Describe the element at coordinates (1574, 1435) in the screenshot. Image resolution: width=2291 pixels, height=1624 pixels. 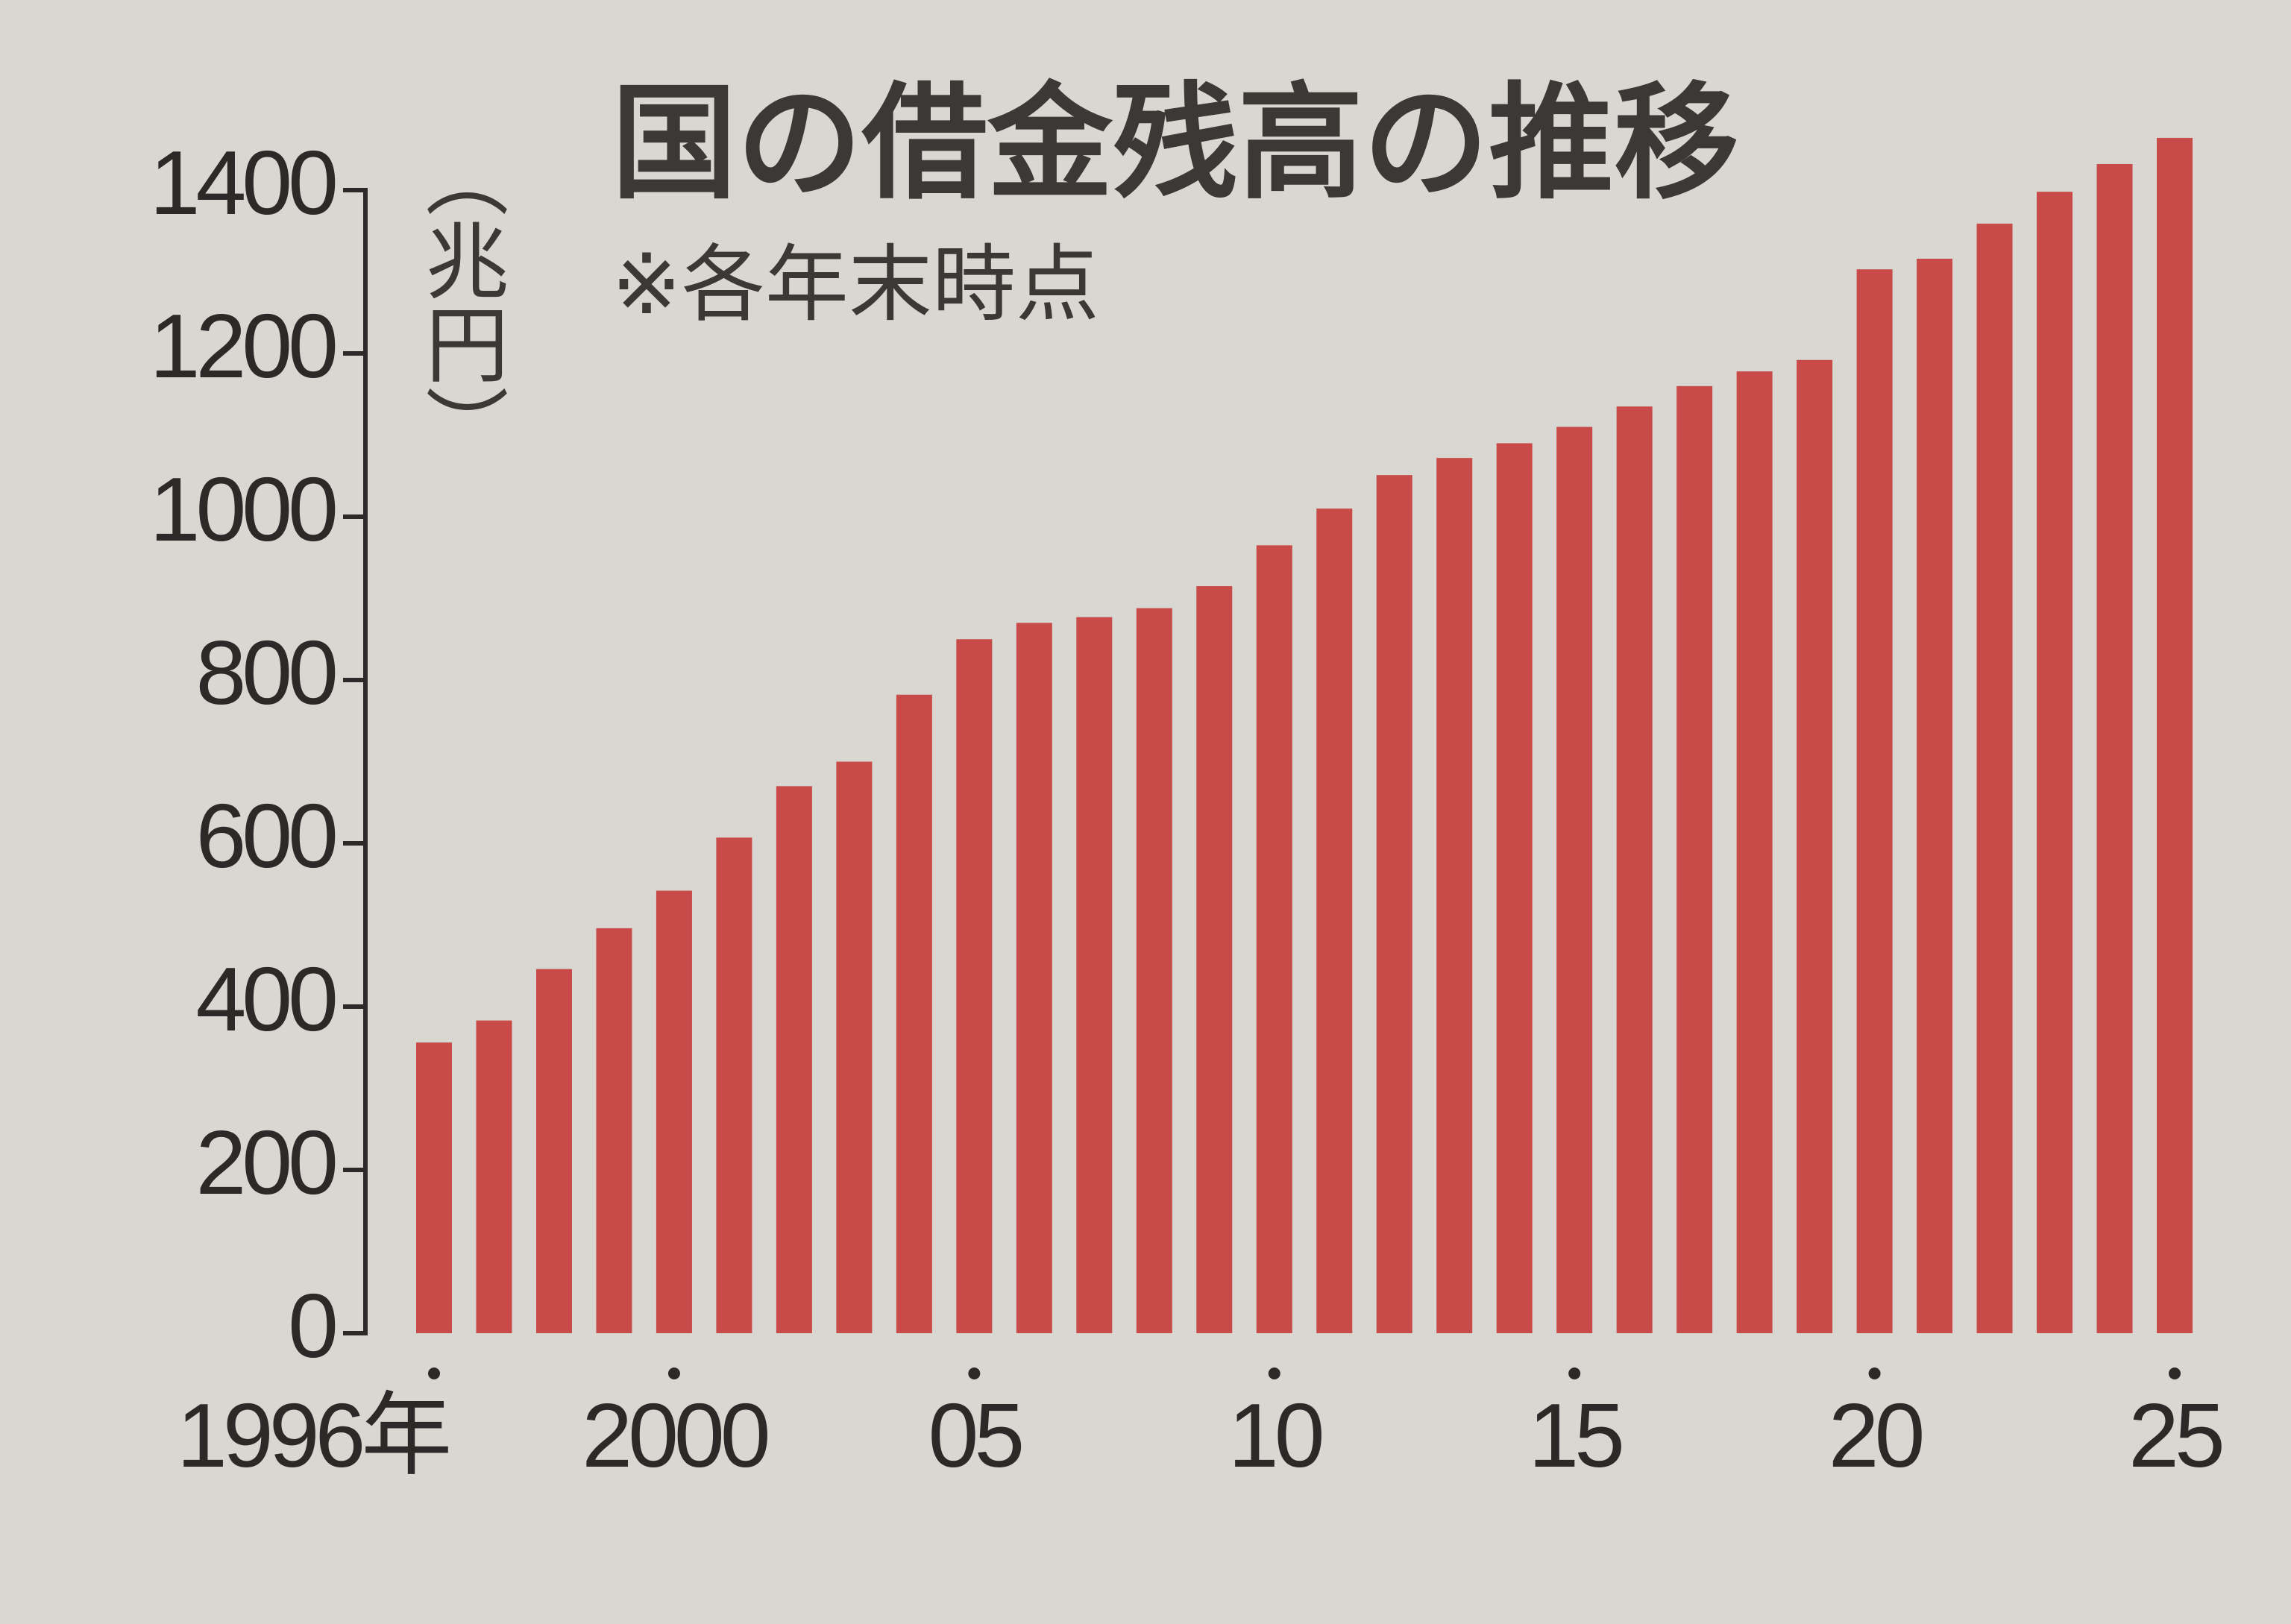
I see `x-tick-label: 15` at that location.